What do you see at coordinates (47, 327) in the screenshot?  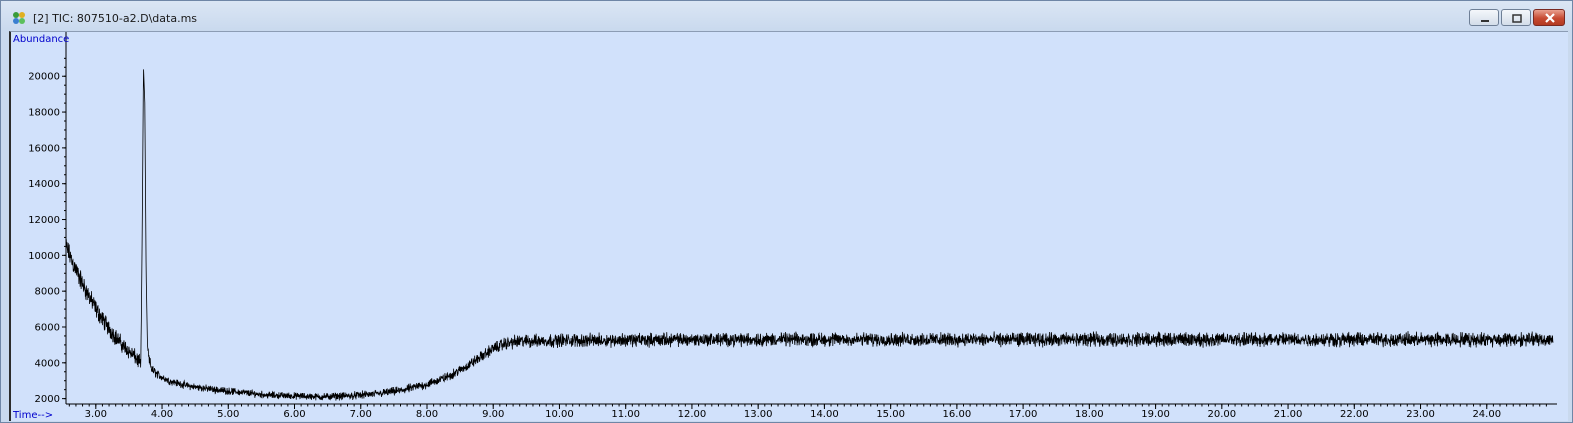 I see `y-tick-label: 6000` at bounding box center [47, 327].